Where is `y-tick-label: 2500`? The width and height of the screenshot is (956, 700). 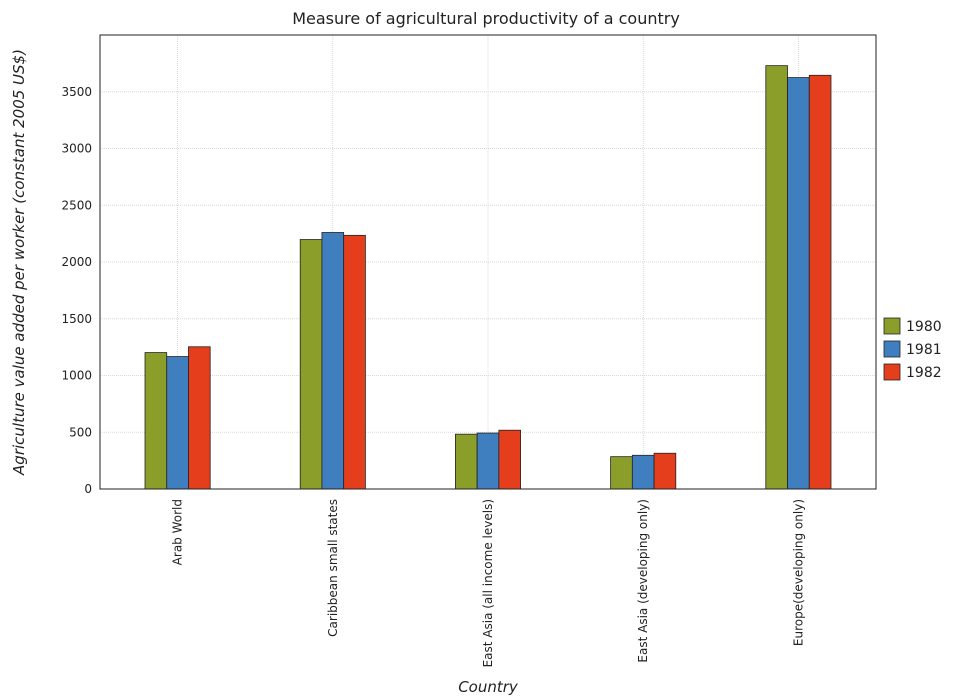 y-tick-label: 2500 is located at coordinates (76, 205).